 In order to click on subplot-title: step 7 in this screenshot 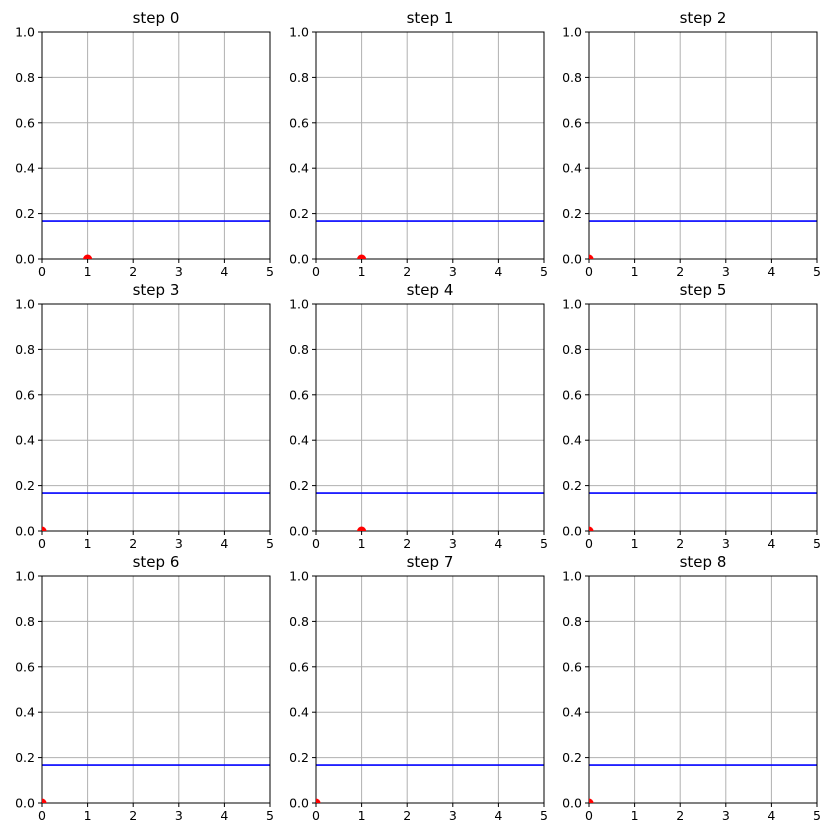, I will do `click(430, 562)`.